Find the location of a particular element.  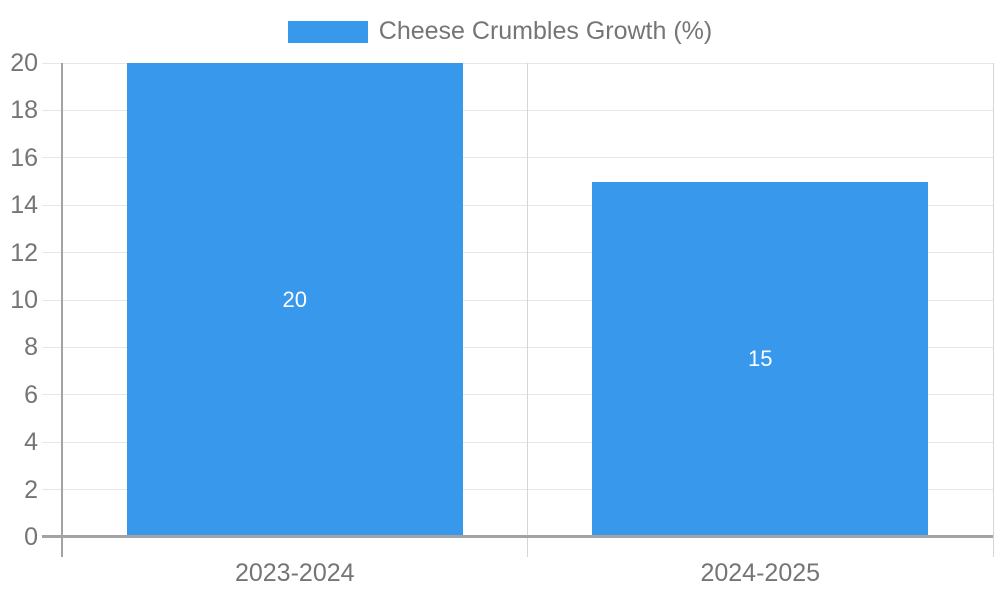

bar-value-label: 20 is located at coordinates (294, 299).